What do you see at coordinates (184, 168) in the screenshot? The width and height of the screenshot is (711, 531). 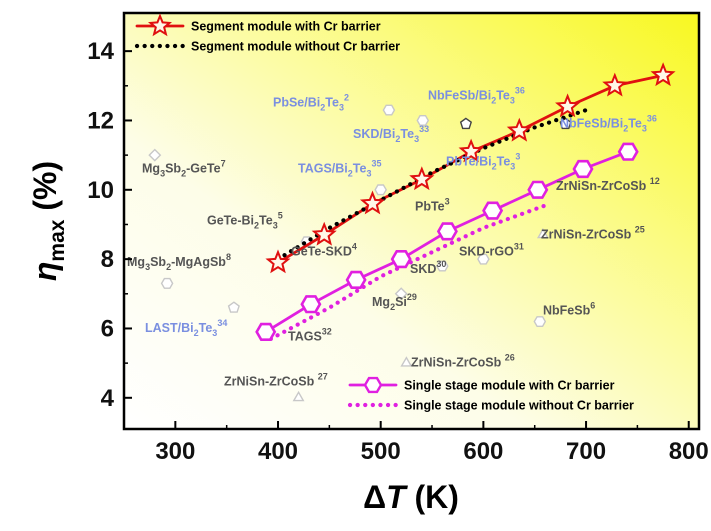 I see `annotation-mg3sb2-gete: Mg3Sb2-GeTe7` at bounding box center [184, 168].